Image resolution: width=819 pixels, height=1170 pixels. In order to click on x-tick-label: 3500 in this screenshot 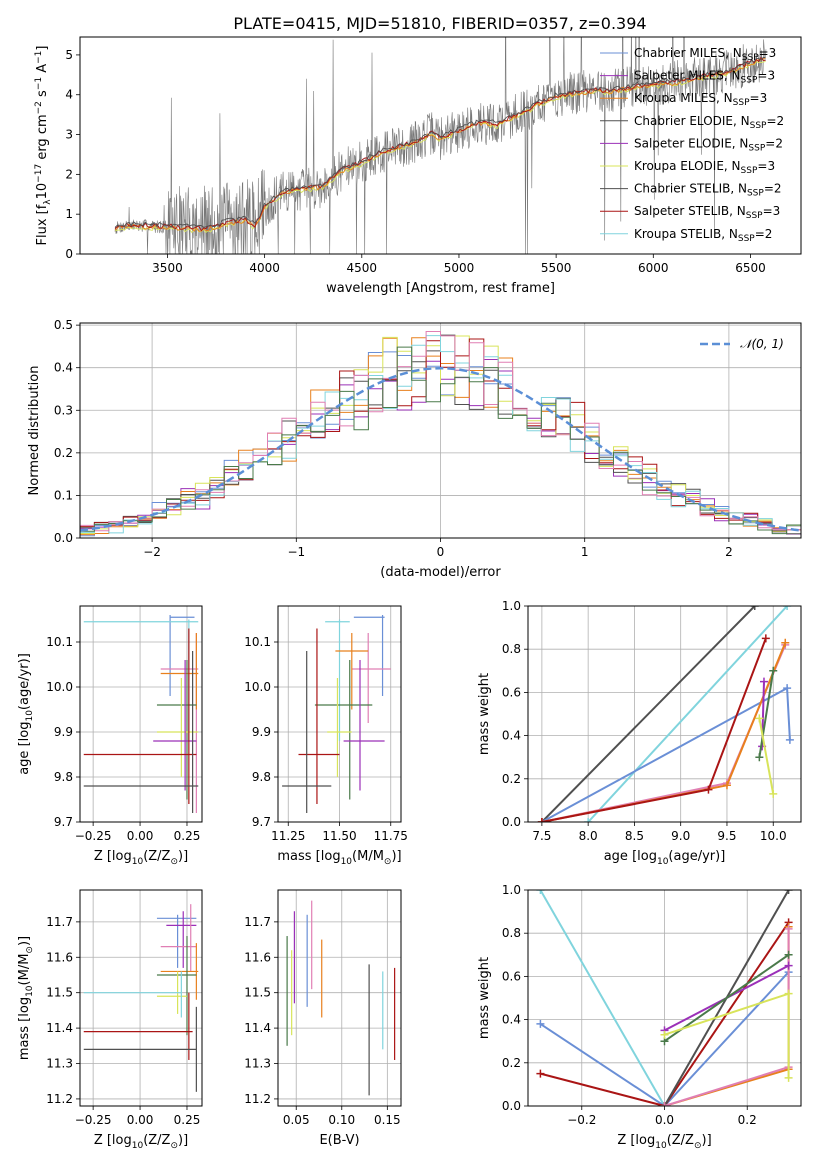, I will do `click(167, 268)`.